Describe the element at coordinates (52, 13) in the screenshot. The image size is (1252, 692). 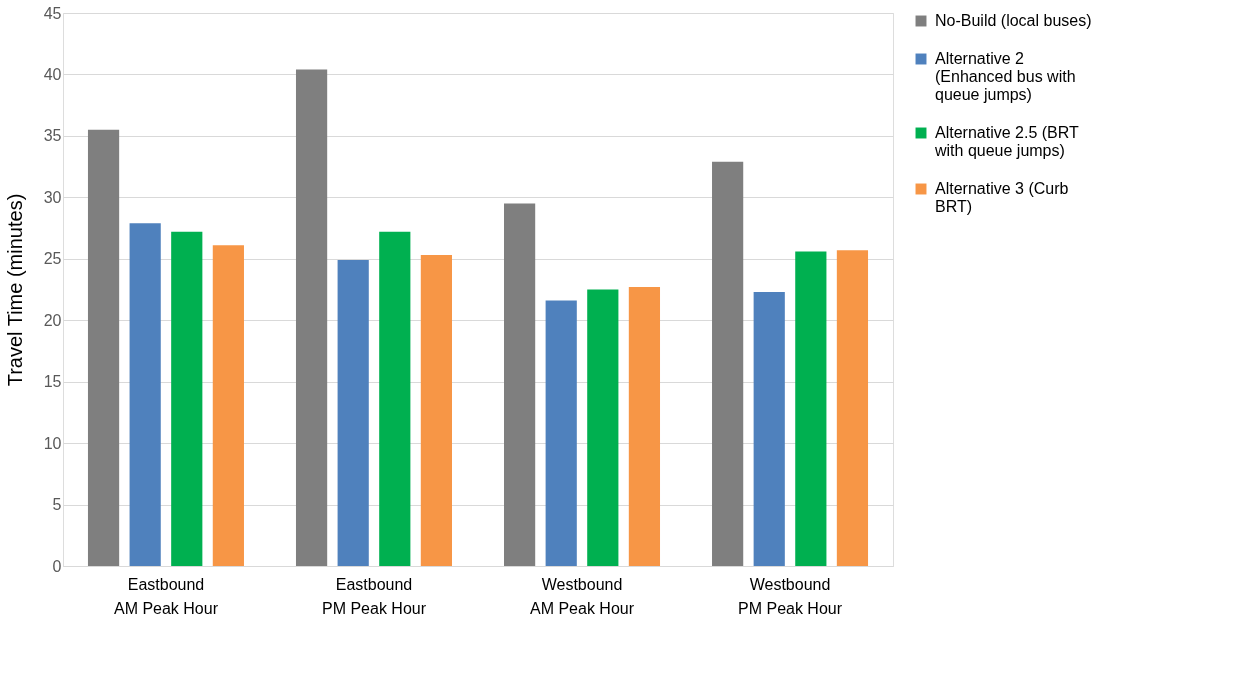
I see `y-tick-label: 45` at that location.